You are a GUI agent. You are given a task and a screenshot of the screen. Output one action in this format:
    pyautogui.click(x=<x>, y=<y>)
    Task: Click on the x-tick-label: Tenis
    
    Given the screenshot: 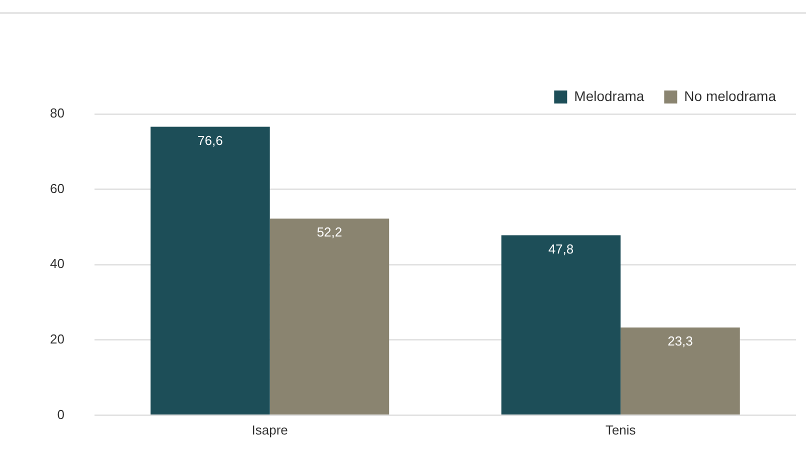 What is the action you would take?
    pyautogui.click(x=620, y=430)
    